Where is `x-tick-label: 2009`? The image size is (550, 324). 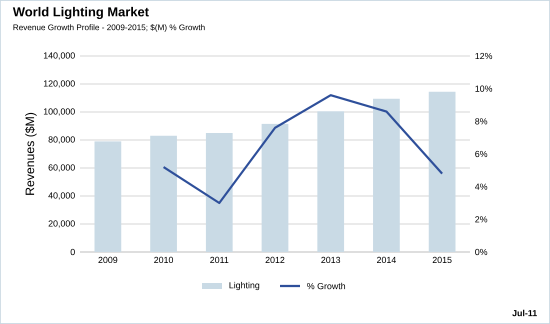 x-tick-label: 2009 is located at coordinates (108, 260).